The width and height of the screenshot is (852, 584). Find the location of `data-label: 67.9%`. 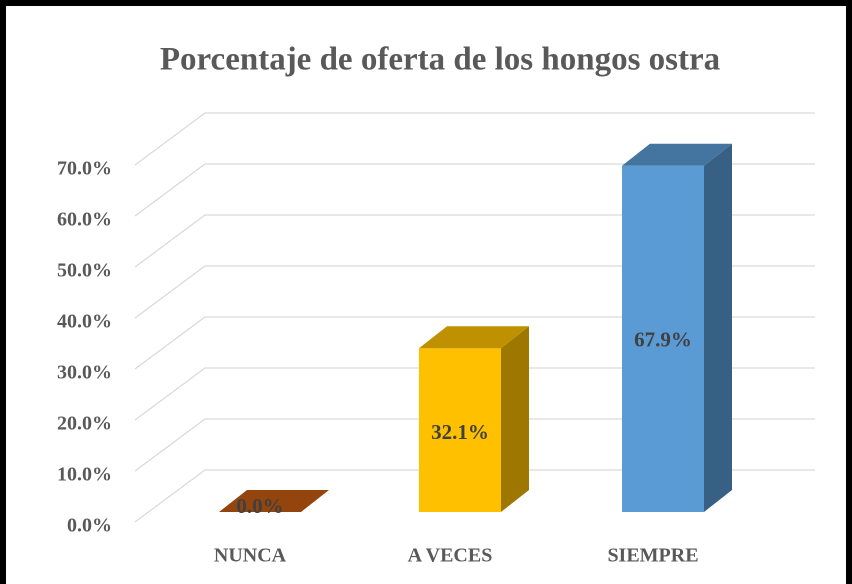

data-label: 67.9% is located at coordinates (663, 340).